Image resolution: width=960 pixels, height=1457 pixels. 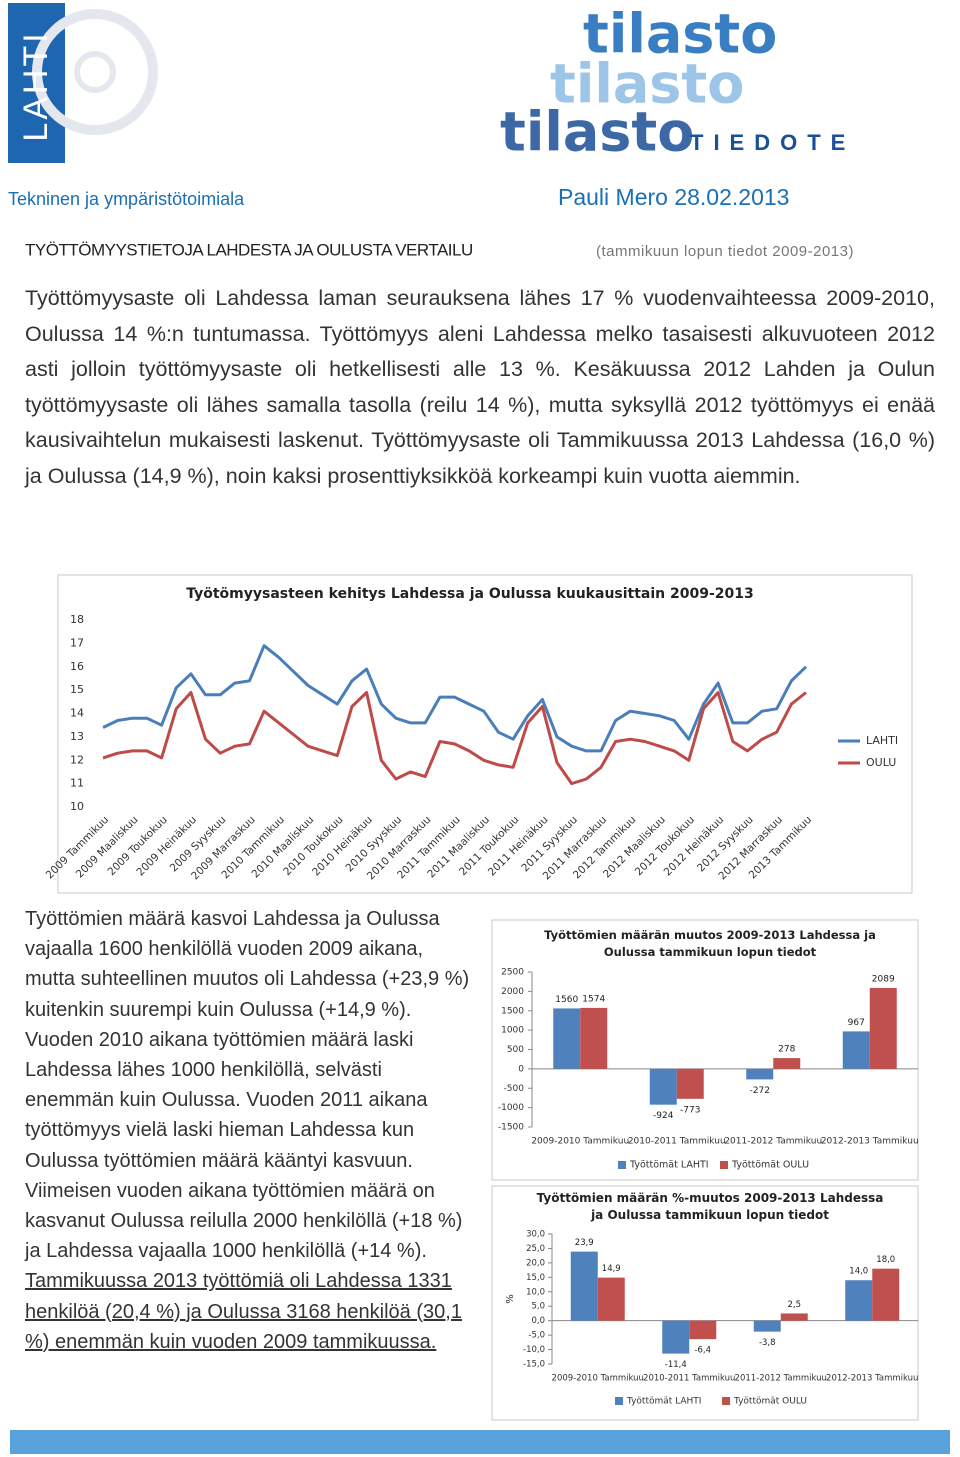 I want to click on data-label: 278, so click(x=786, y=1050).